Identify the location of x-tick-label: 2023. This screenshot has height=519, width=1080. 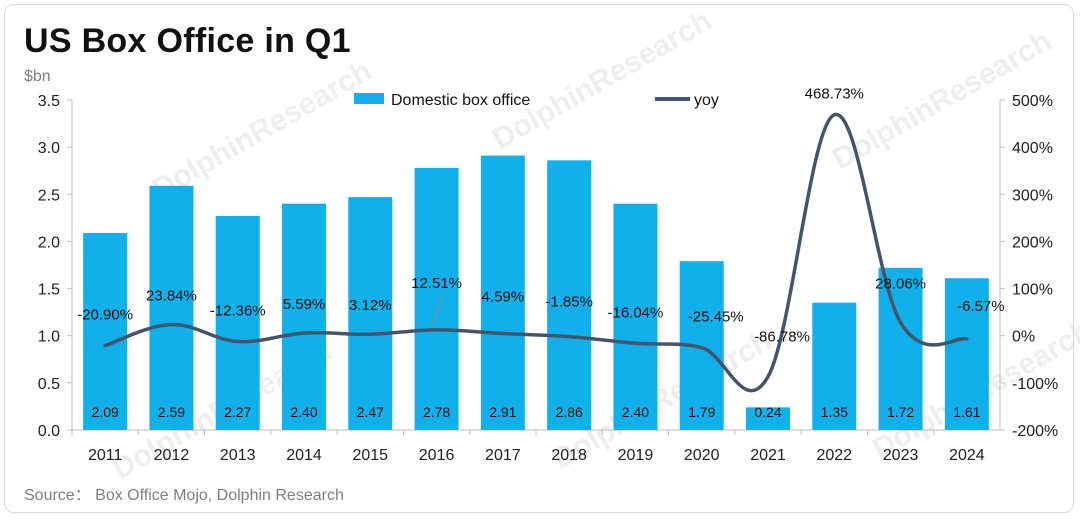
(901, 455).